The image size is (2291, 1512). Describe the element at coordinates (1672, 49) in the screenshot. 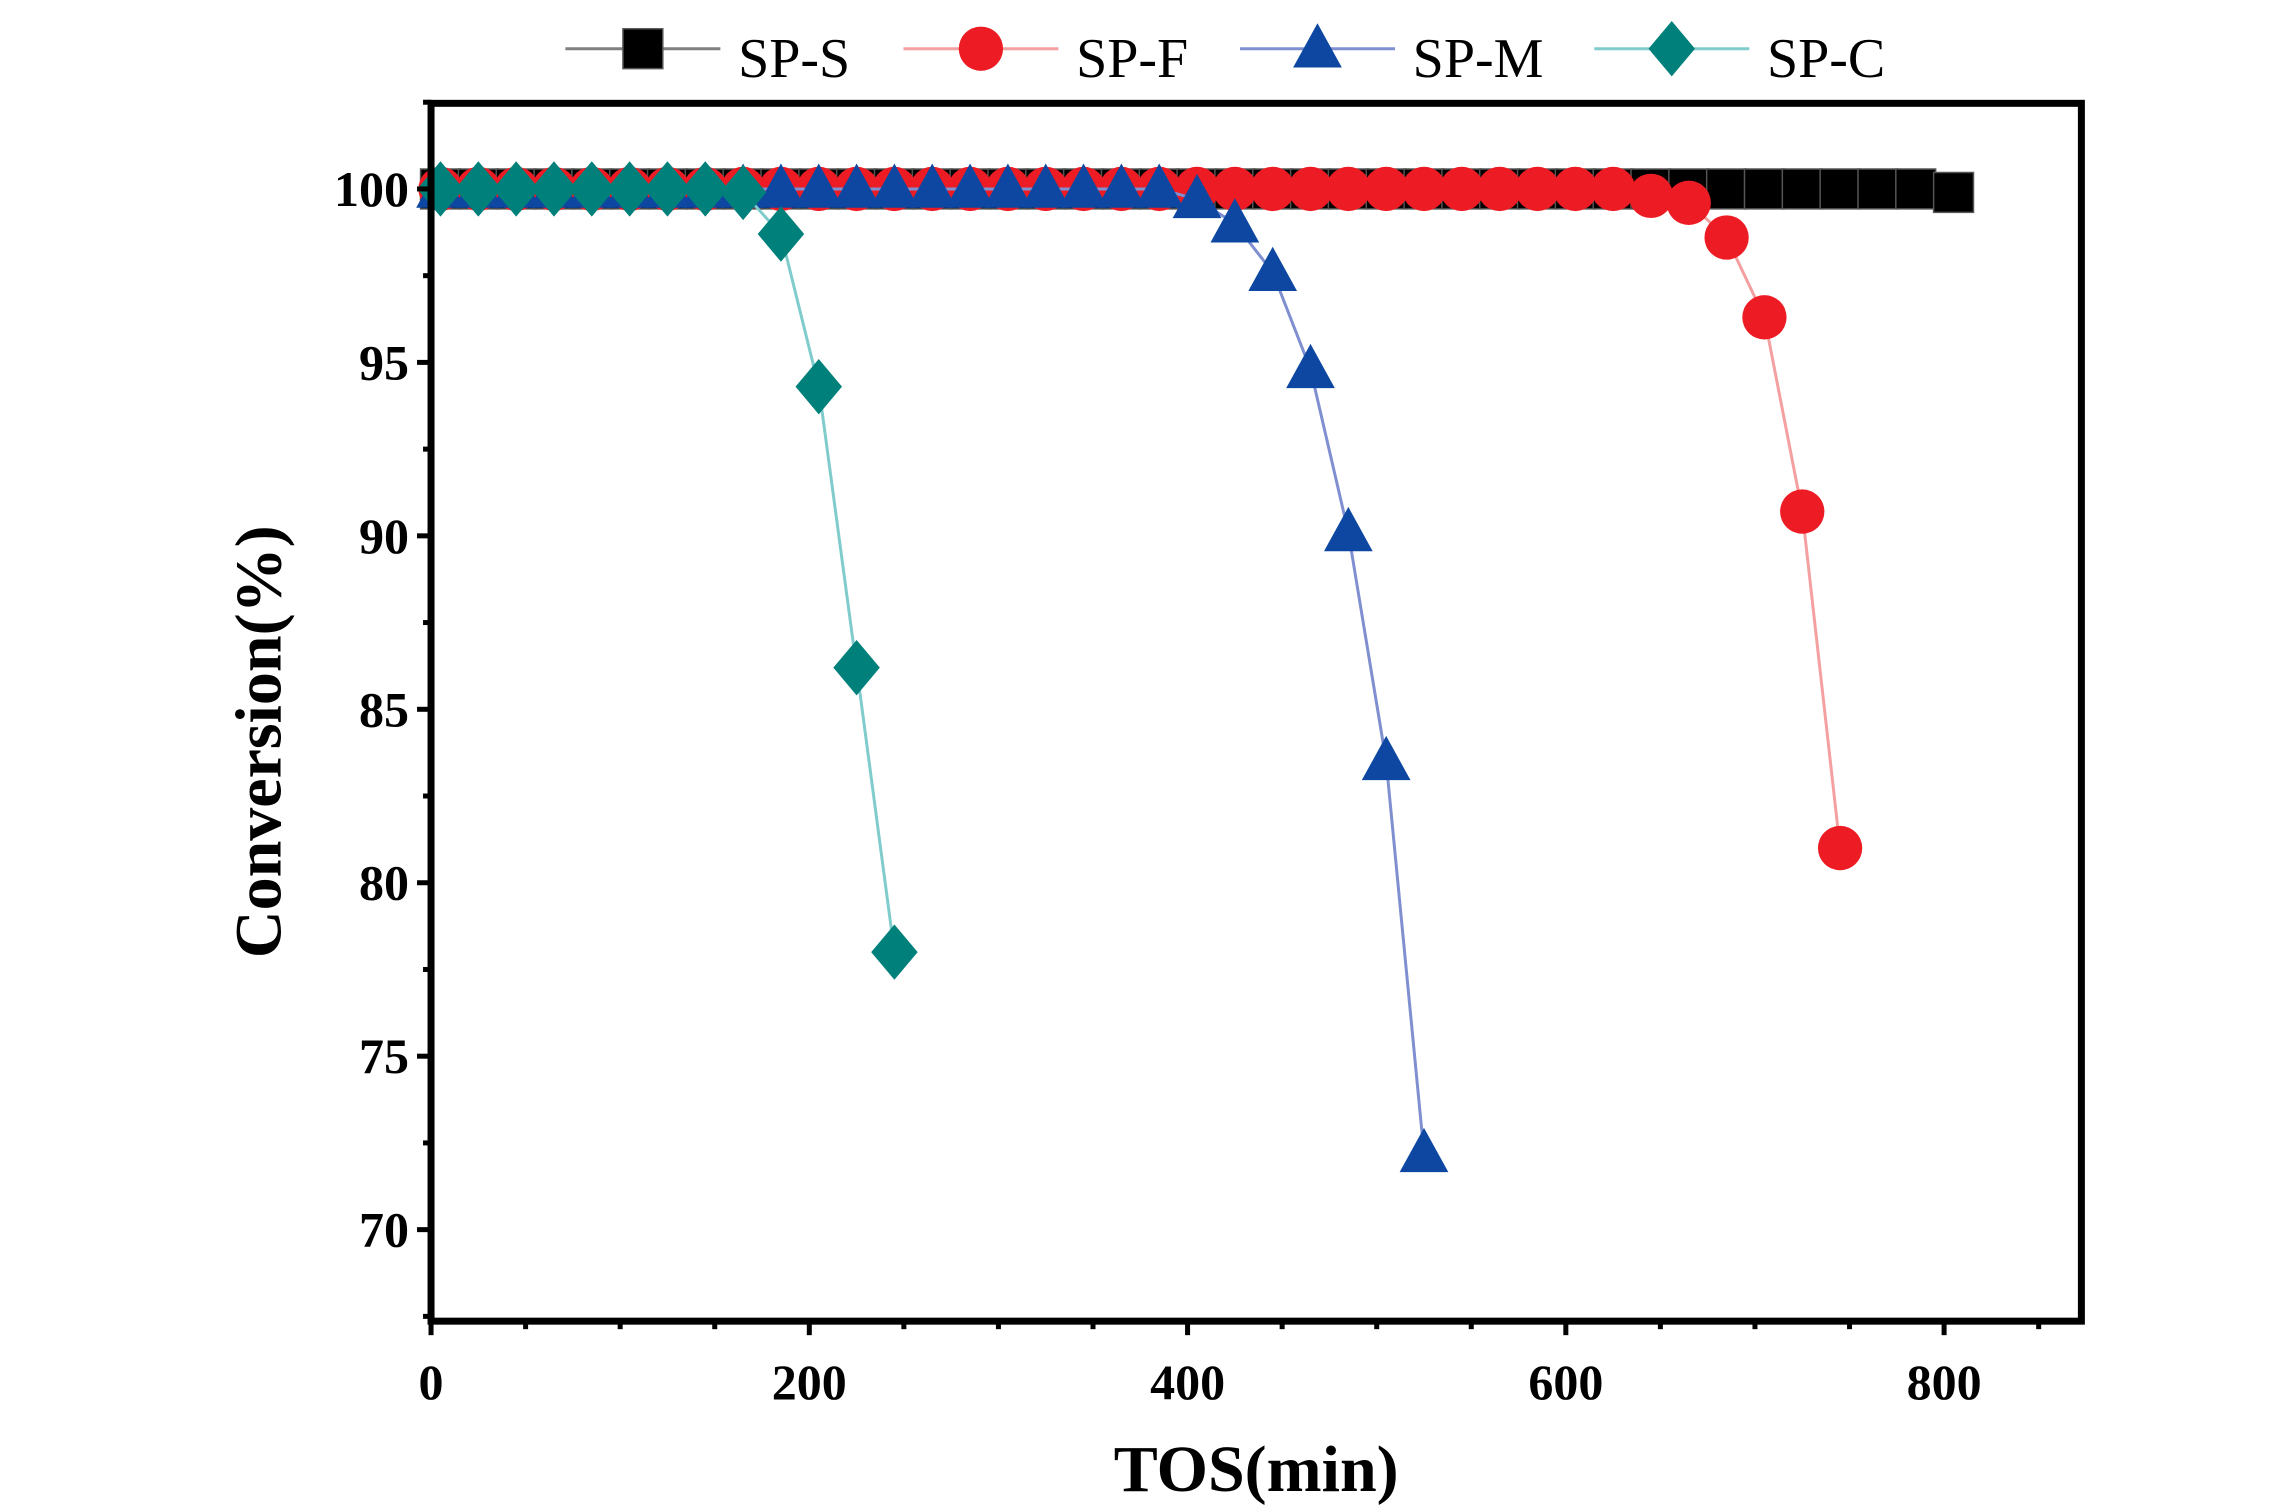

I see `legend-marker-diamond` at that location.